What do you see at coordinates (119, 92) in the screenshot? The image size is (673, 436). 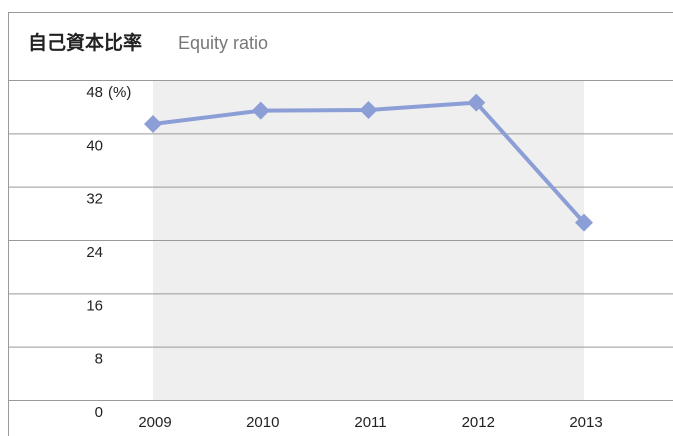 I see `y-unit: (%)` at bounding box center [119, 92].